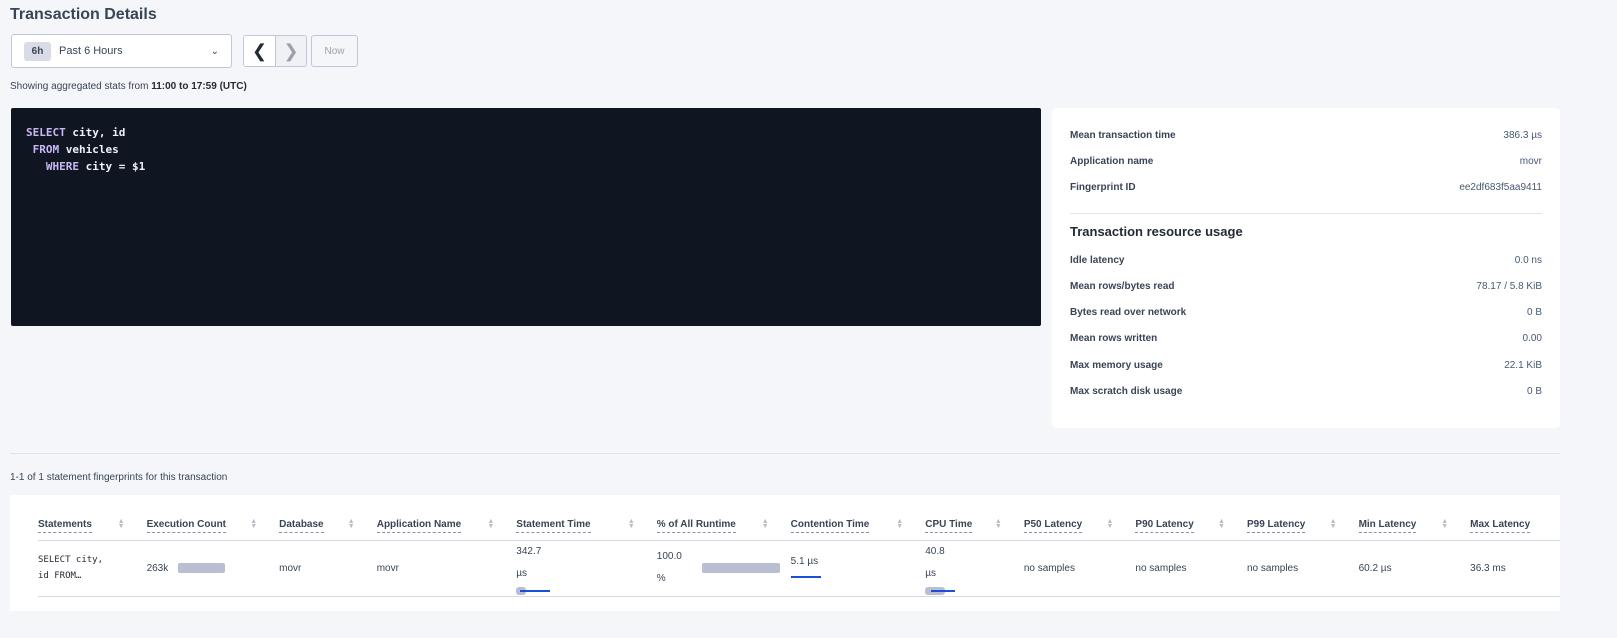  I want to click on stat-value: 386.3 µs, so click(1522, 135).